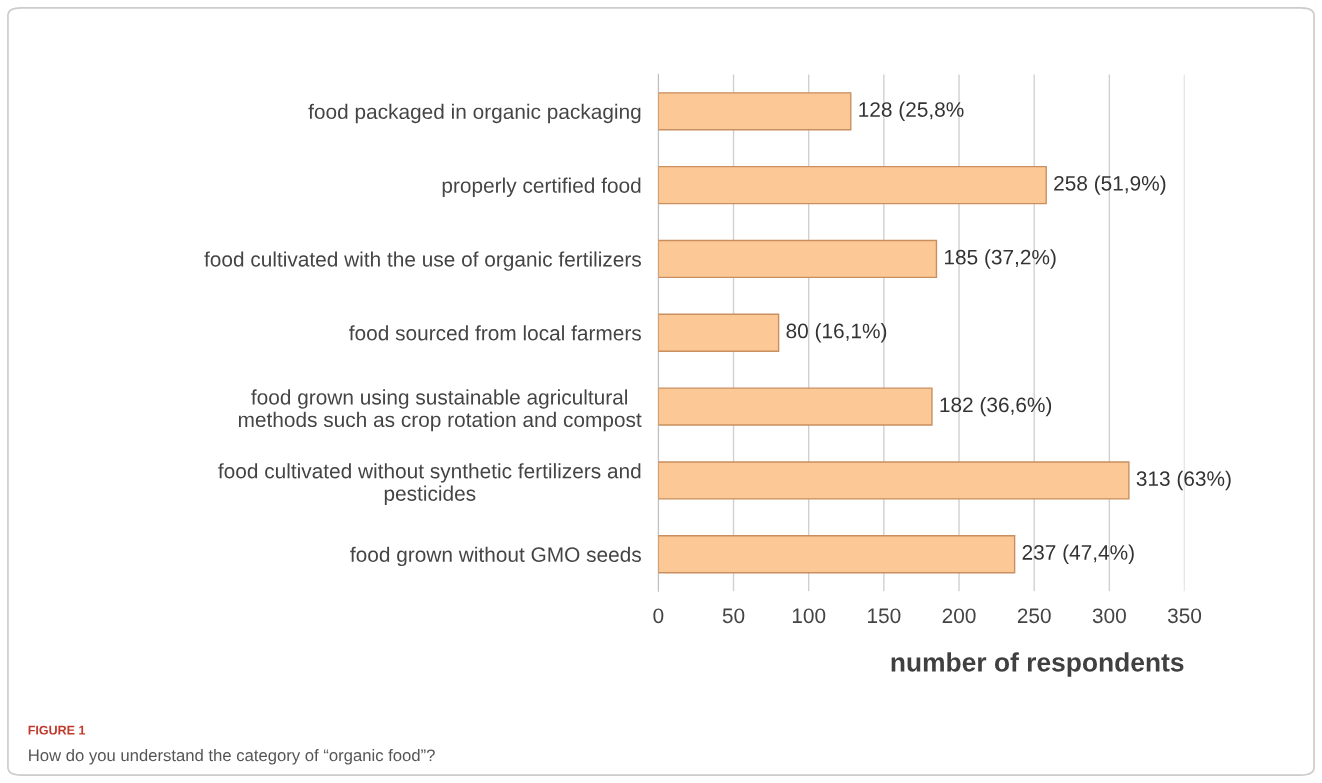 Image resolution: width=1322 pixels, height=783 pixels. Describe the element at coordinates (911, 111) in the screenshot. I see `data-label: 128 (25,8%` at that location.